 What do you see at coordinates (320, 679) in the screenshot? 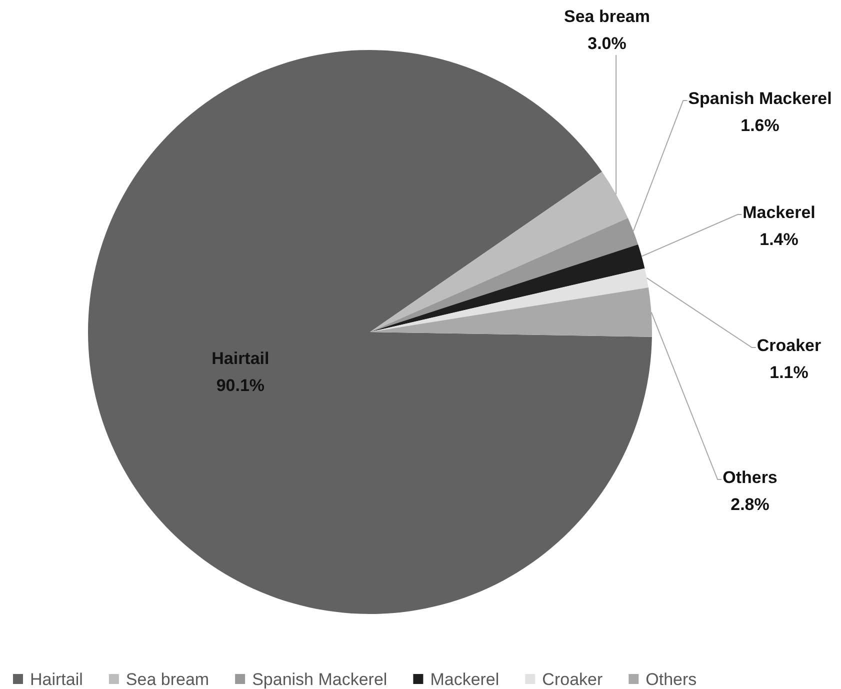
I see `legend-label: Spanish Mackerel` at bounding box center [320, 679].